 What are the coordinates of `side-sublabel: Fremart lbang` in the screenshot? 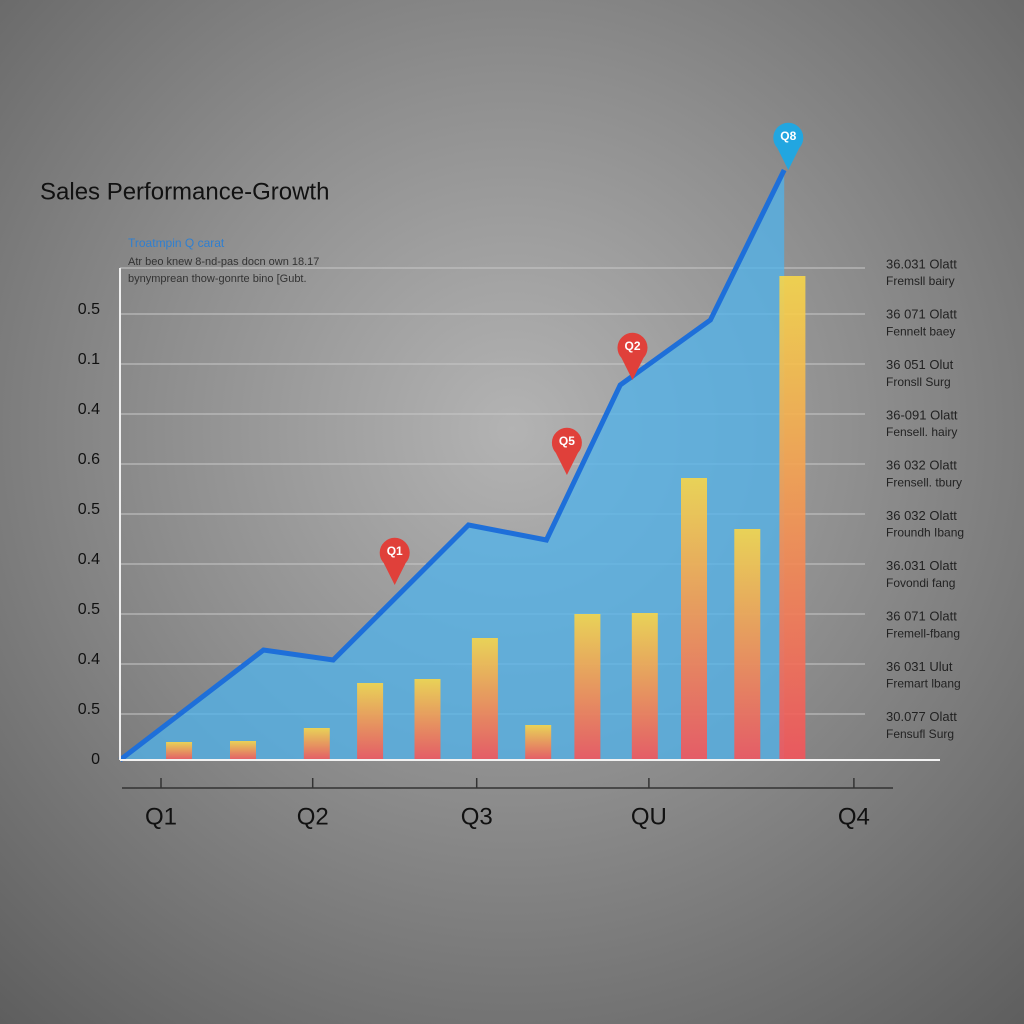 It's located at (923, 684).